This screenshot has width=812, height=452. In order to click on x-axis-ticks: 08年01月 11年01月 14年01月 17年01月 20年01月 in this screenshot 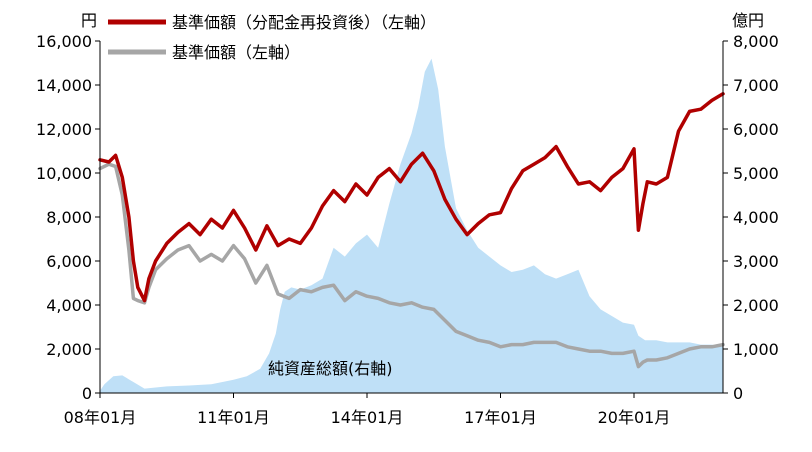, I will do `click(367, 410)`.